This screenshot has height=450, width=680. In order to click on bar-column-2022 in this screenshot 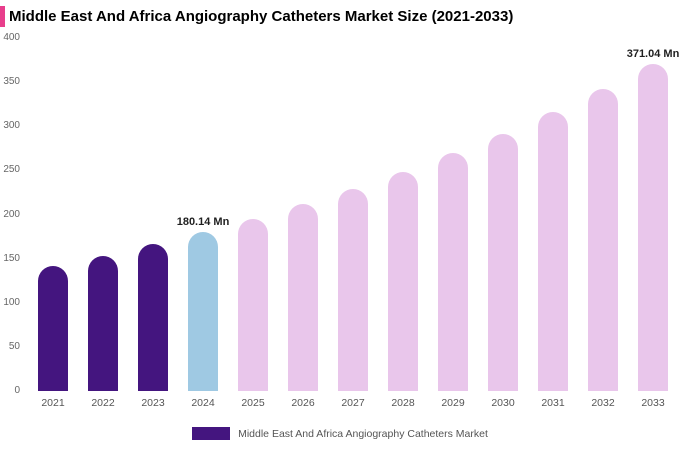, I will do `click(103, 323)`.